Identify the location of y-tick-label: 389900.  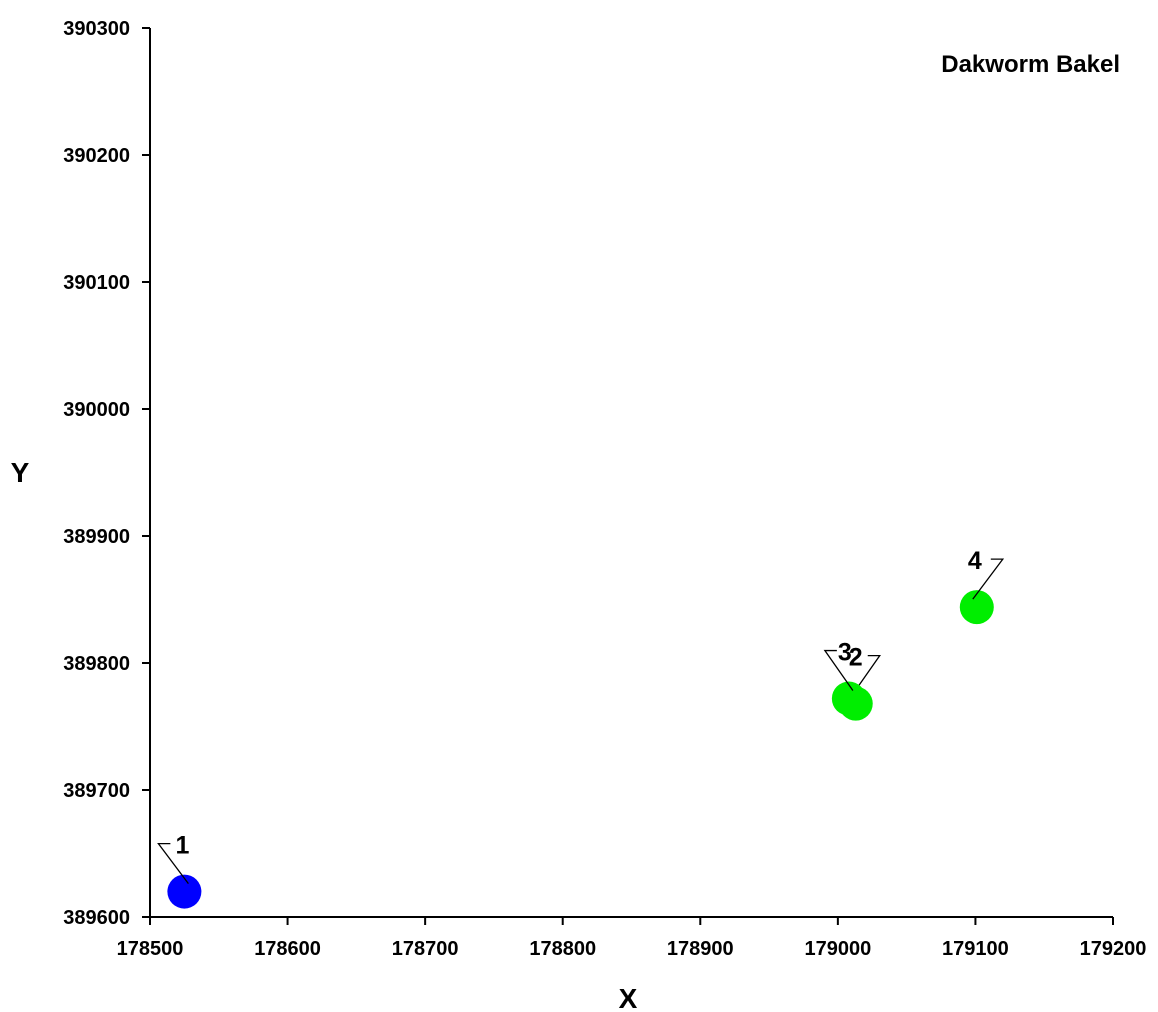
(96, 537).